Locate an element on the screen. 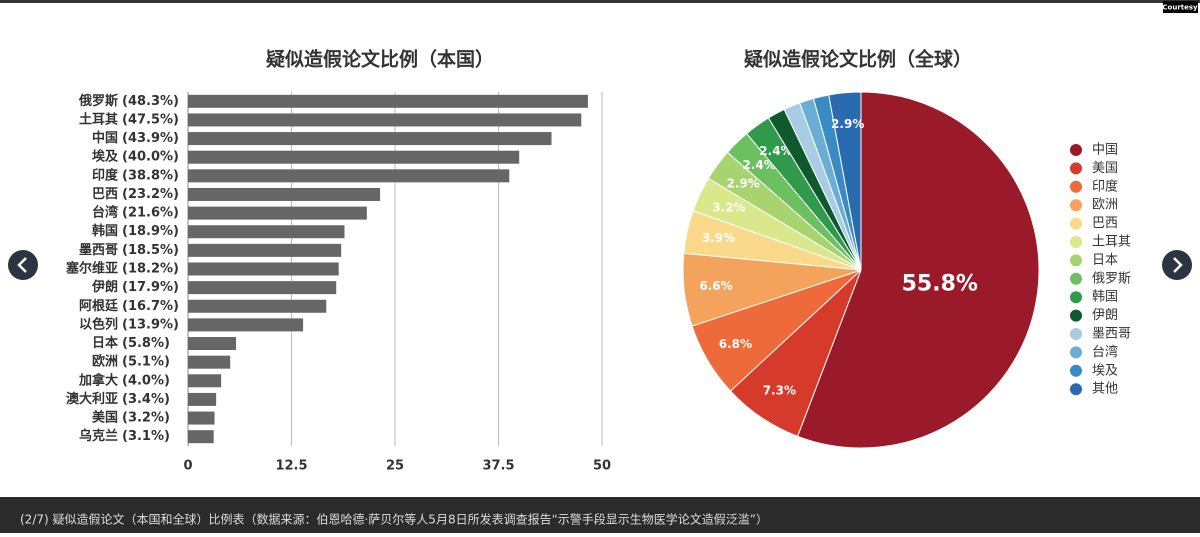 The height and width of the screenshot is (537, 1200). value-label: (4.0%) is located at coordinates (146, 380).